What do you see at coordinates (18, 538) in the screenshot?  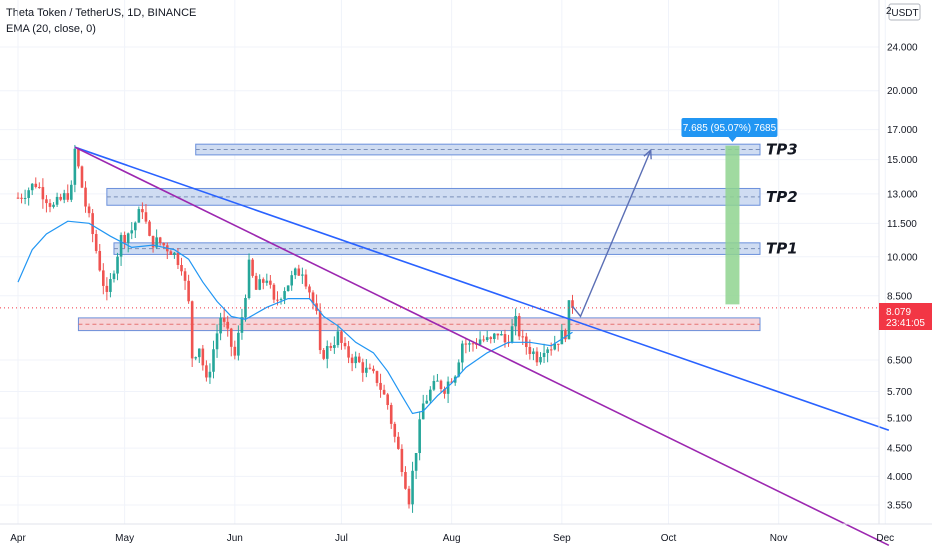 I see `month-label: Apr` at bounding box center [18, 538].